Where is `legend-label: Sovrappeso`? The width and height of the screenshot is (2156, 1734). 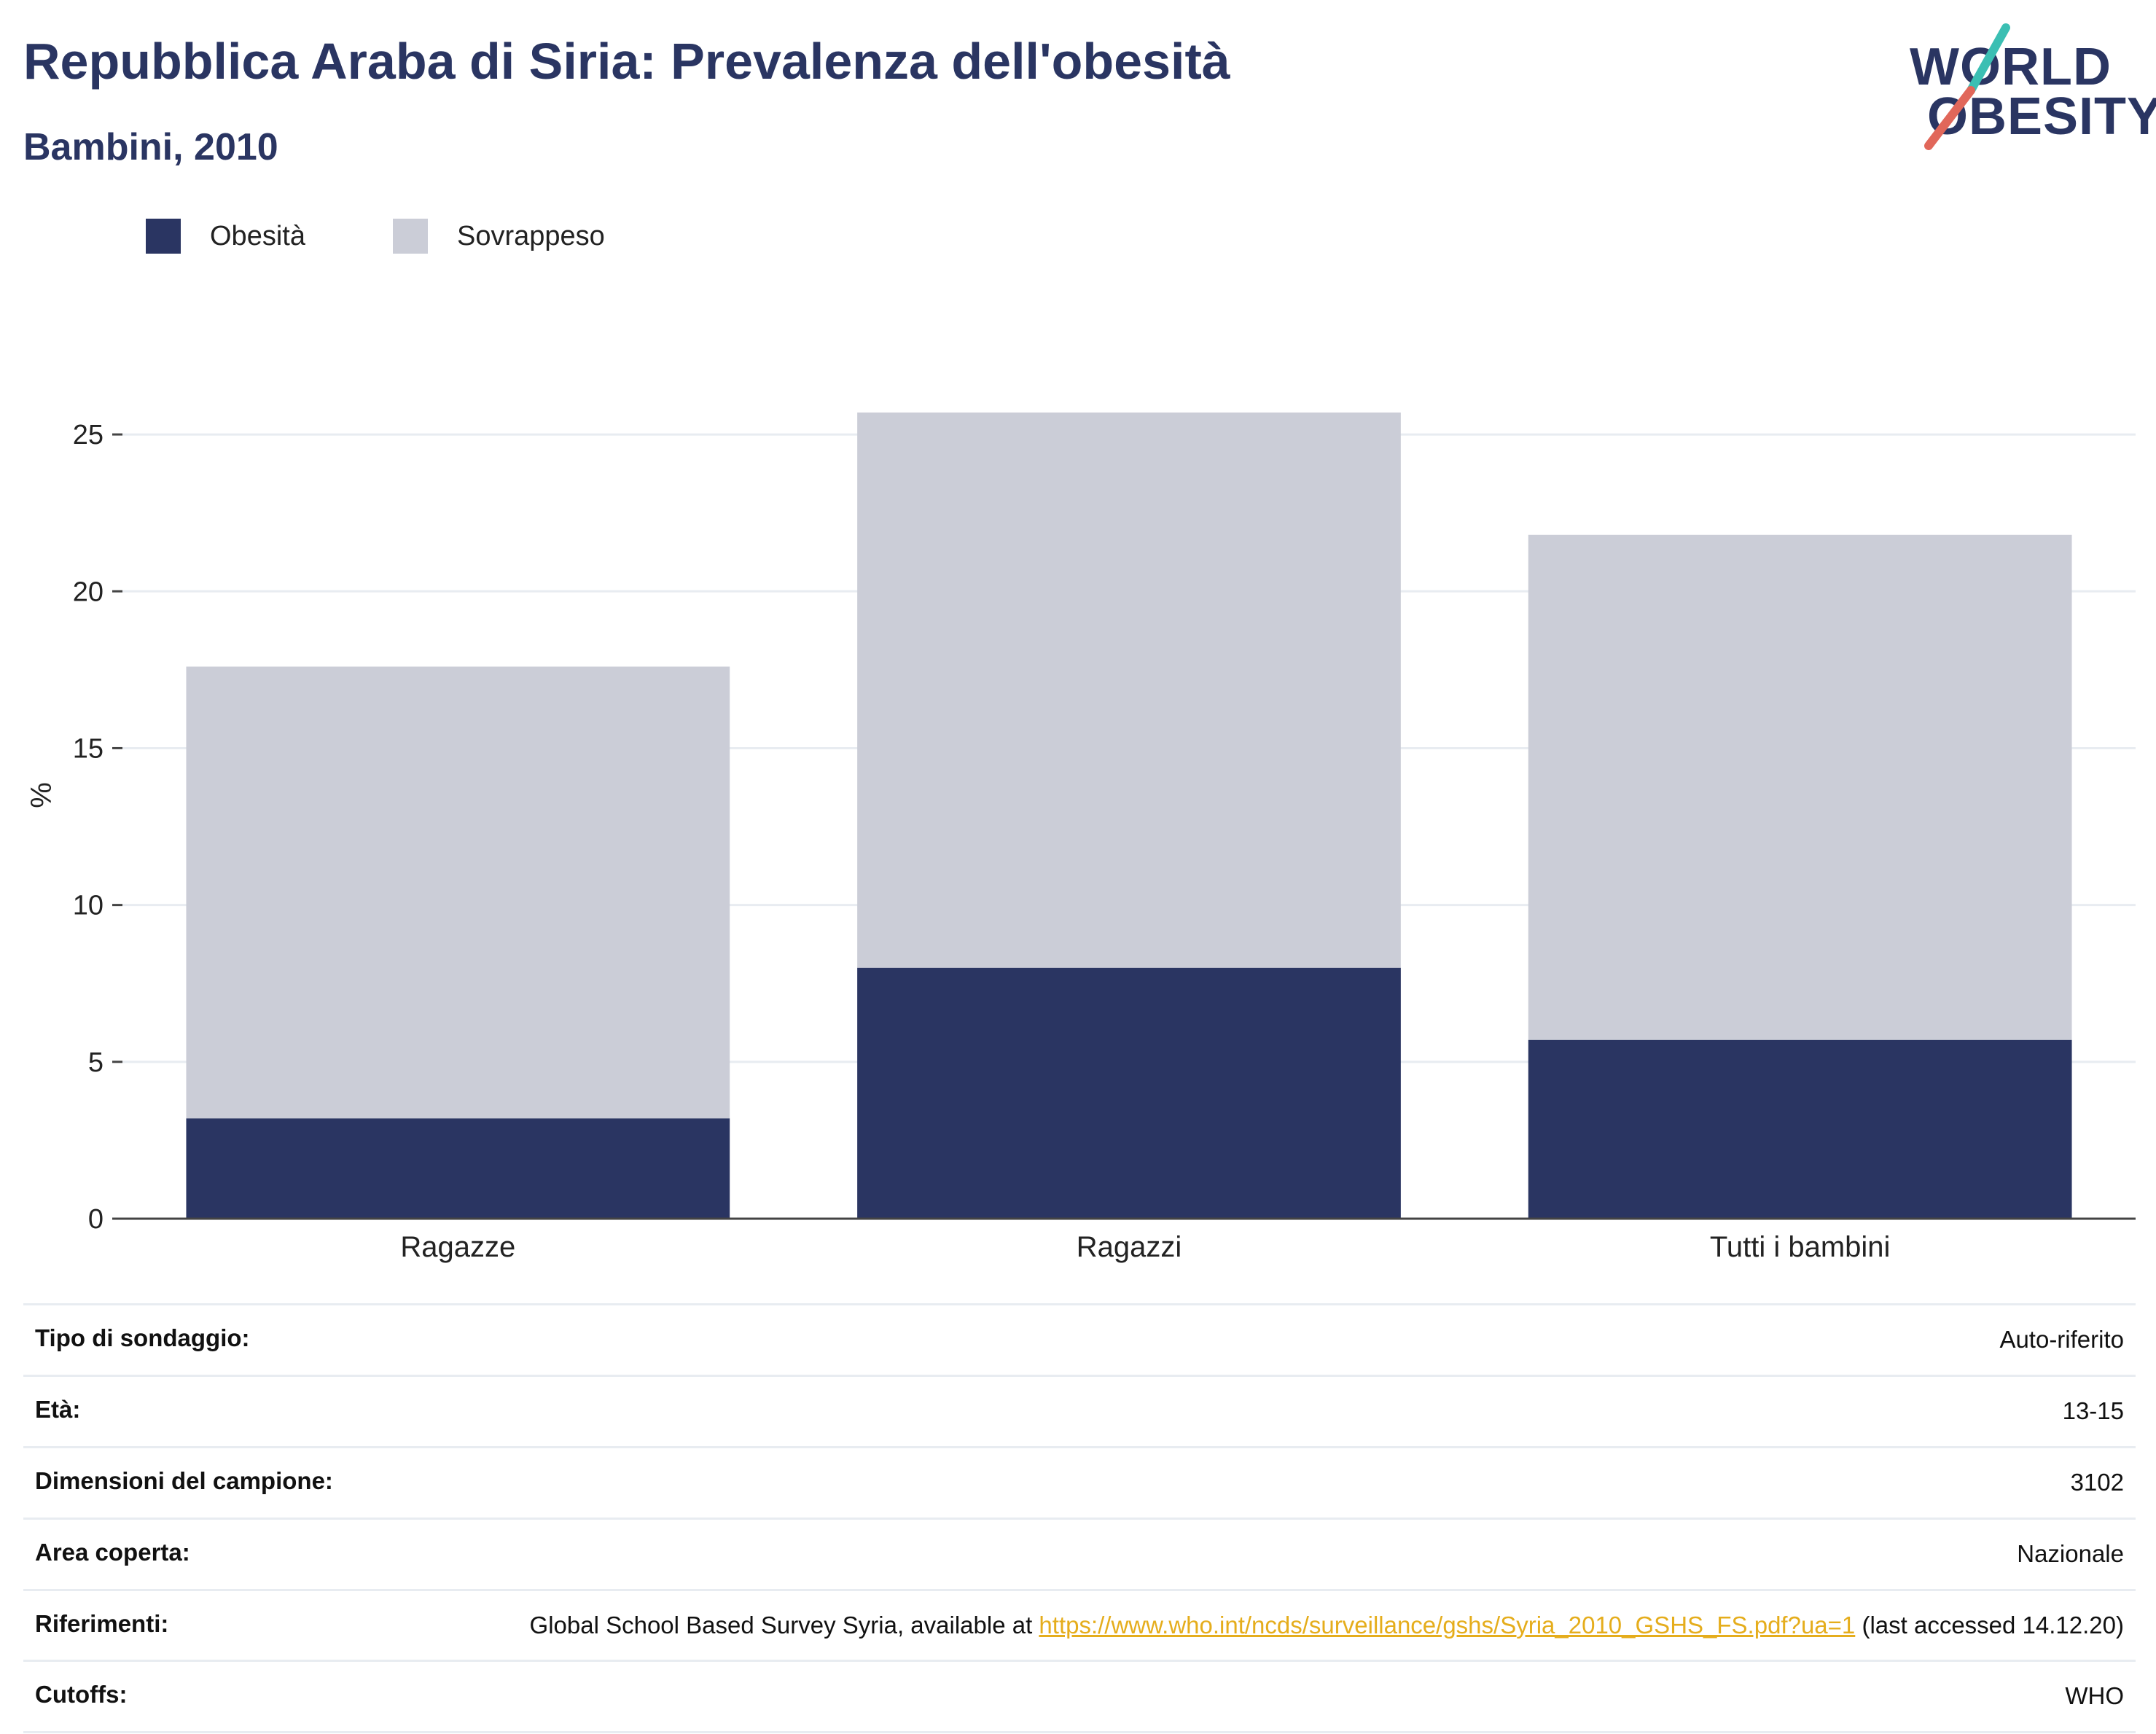
legend-label: Sovrappeso is located at coordinates (531, 235).